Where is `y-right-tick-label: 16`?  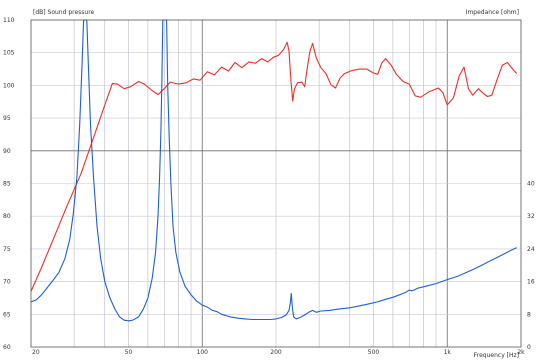
y-right-tick-label: 16 is located at coordinates (531, 282).